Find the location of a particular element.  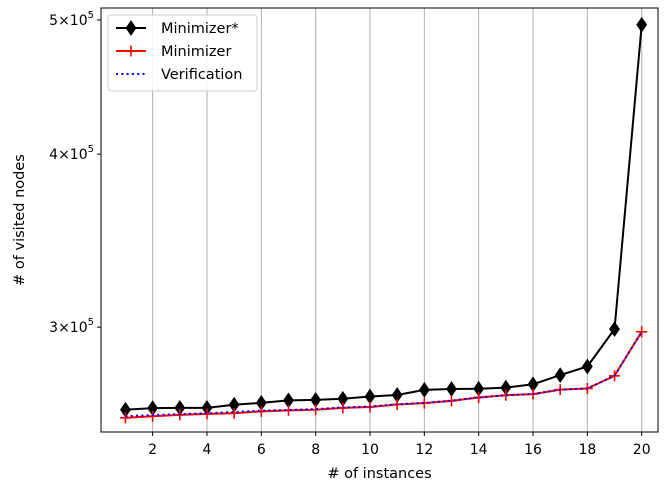

legend-entry: Verification is located at coordinates (179, 75).